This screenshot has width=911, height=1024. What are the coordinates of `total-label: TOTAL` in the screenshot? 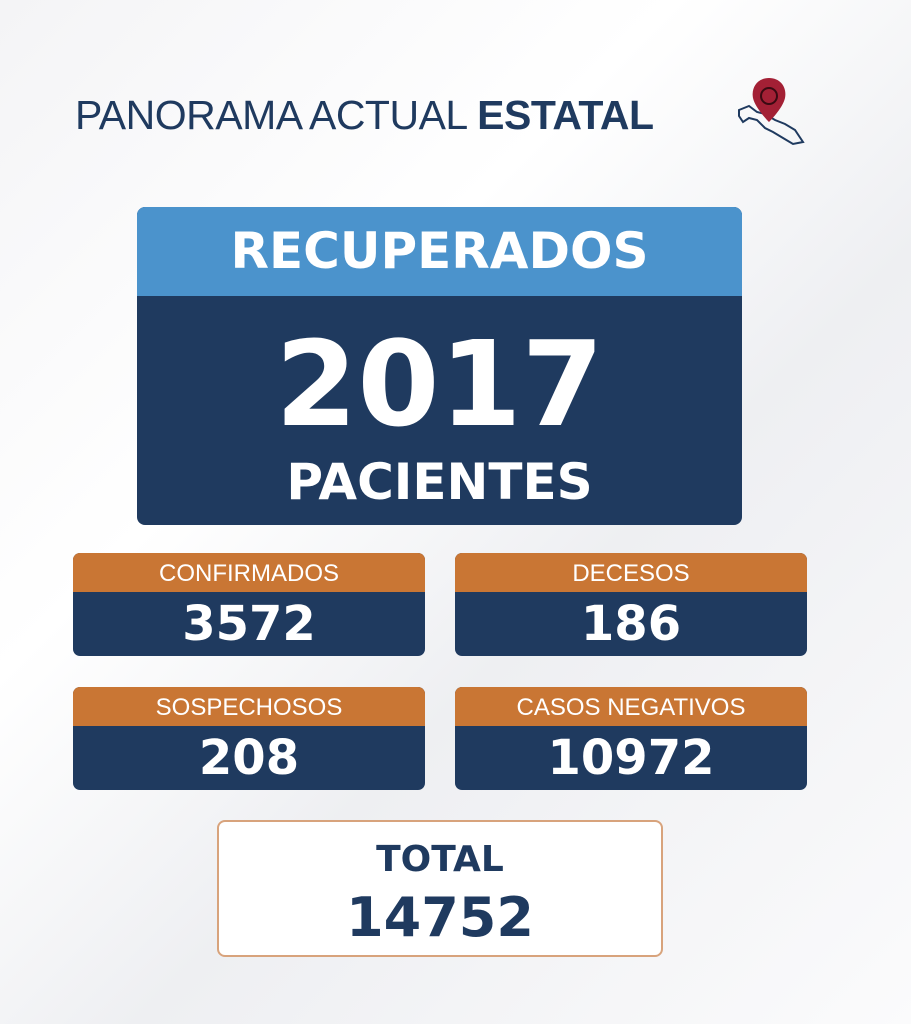 It's located at (440, 859).